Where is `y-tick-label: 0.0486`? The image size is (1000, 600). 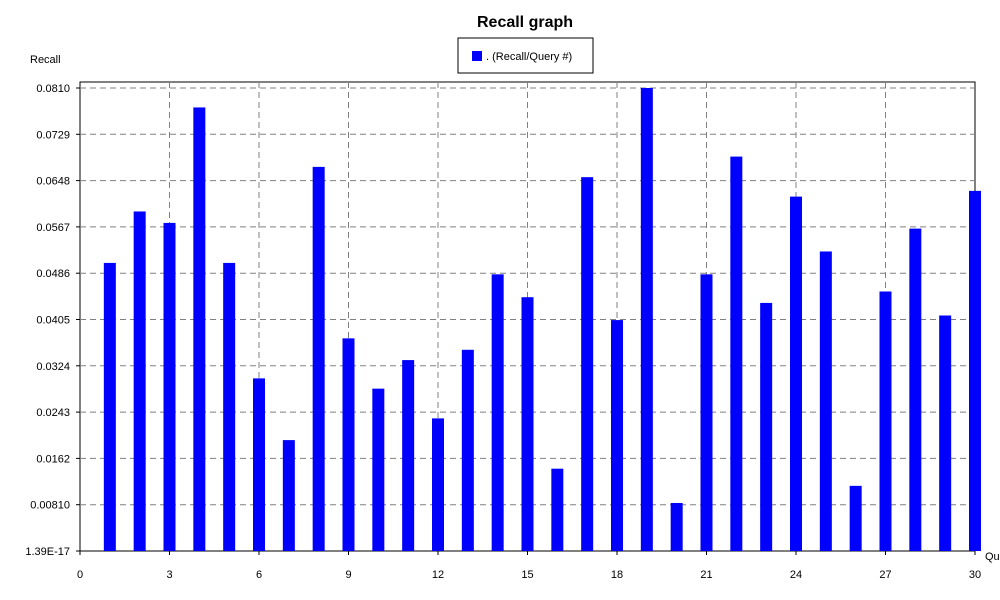
y-tick-label: 0.0486 is located at coordinates (53, 274).